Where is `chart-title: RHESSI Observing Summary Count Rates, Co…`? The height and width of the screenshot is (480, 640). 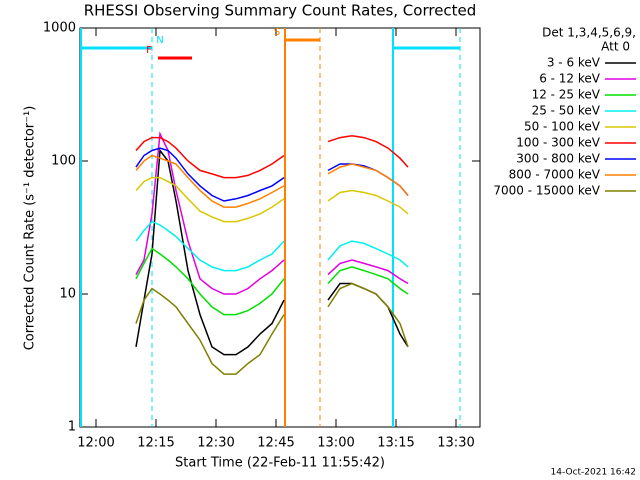 chart-title: RHESSI Observing Summary Count Rates, Co… is located at coordinates (280, 11).